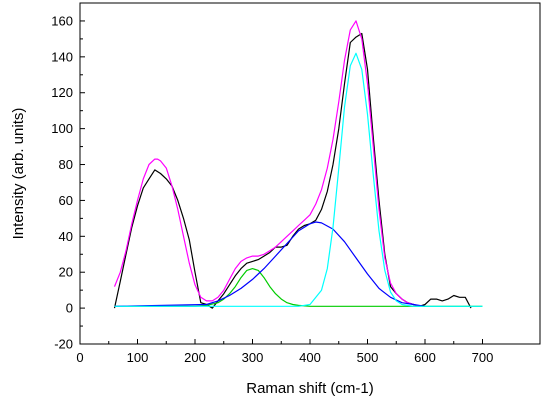 This screenshot has width=544, height=411. What do you see at coordinates (253, 357) in the screenshot?
I see `x-tick-label: 300` at bounding box center [253, 357].